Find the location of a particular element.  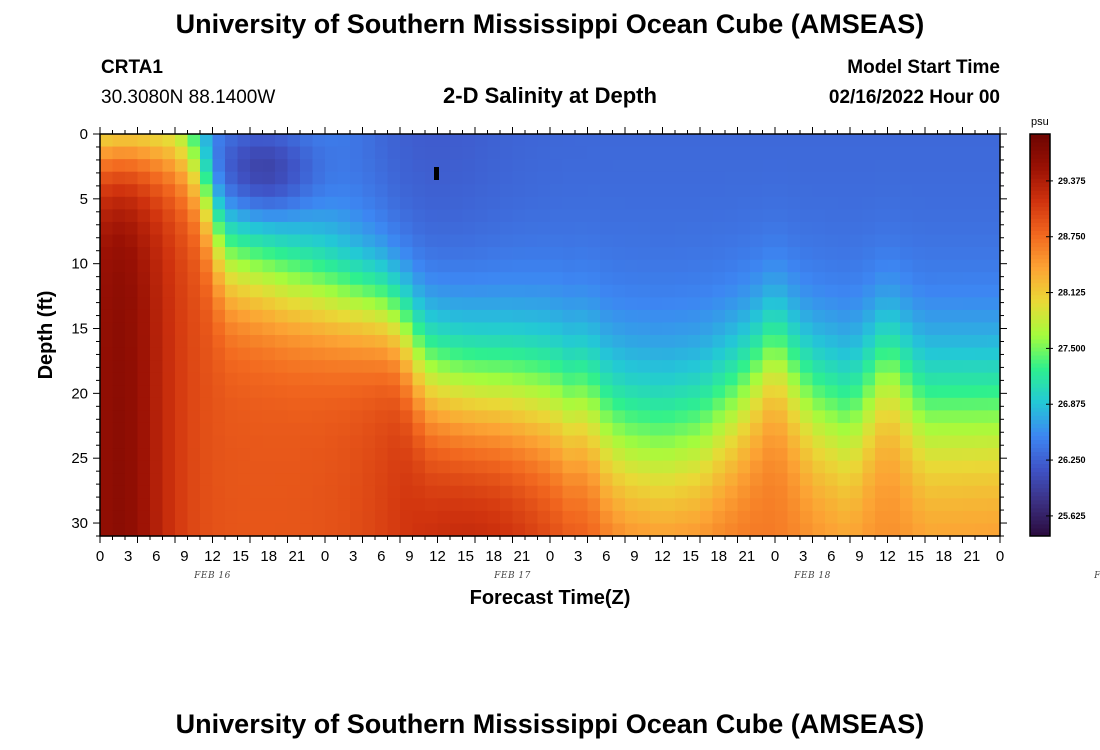

model-start-value: 02/16/2022 Hour 00 is located at coordinates (914, 97).